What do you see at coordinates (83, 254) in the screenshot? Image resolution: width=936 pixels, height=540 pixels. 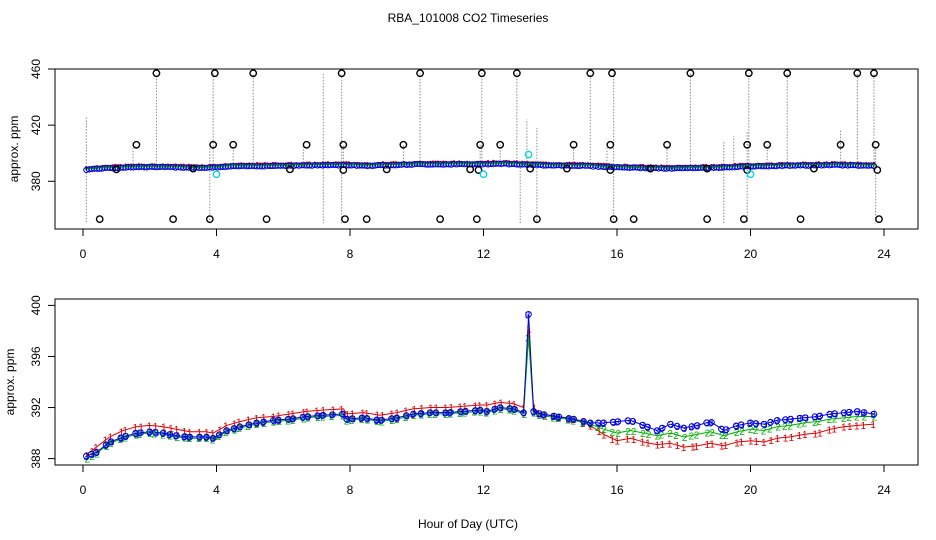 I see `top-x-tick-label: 0` at bounding box center [83, 254].